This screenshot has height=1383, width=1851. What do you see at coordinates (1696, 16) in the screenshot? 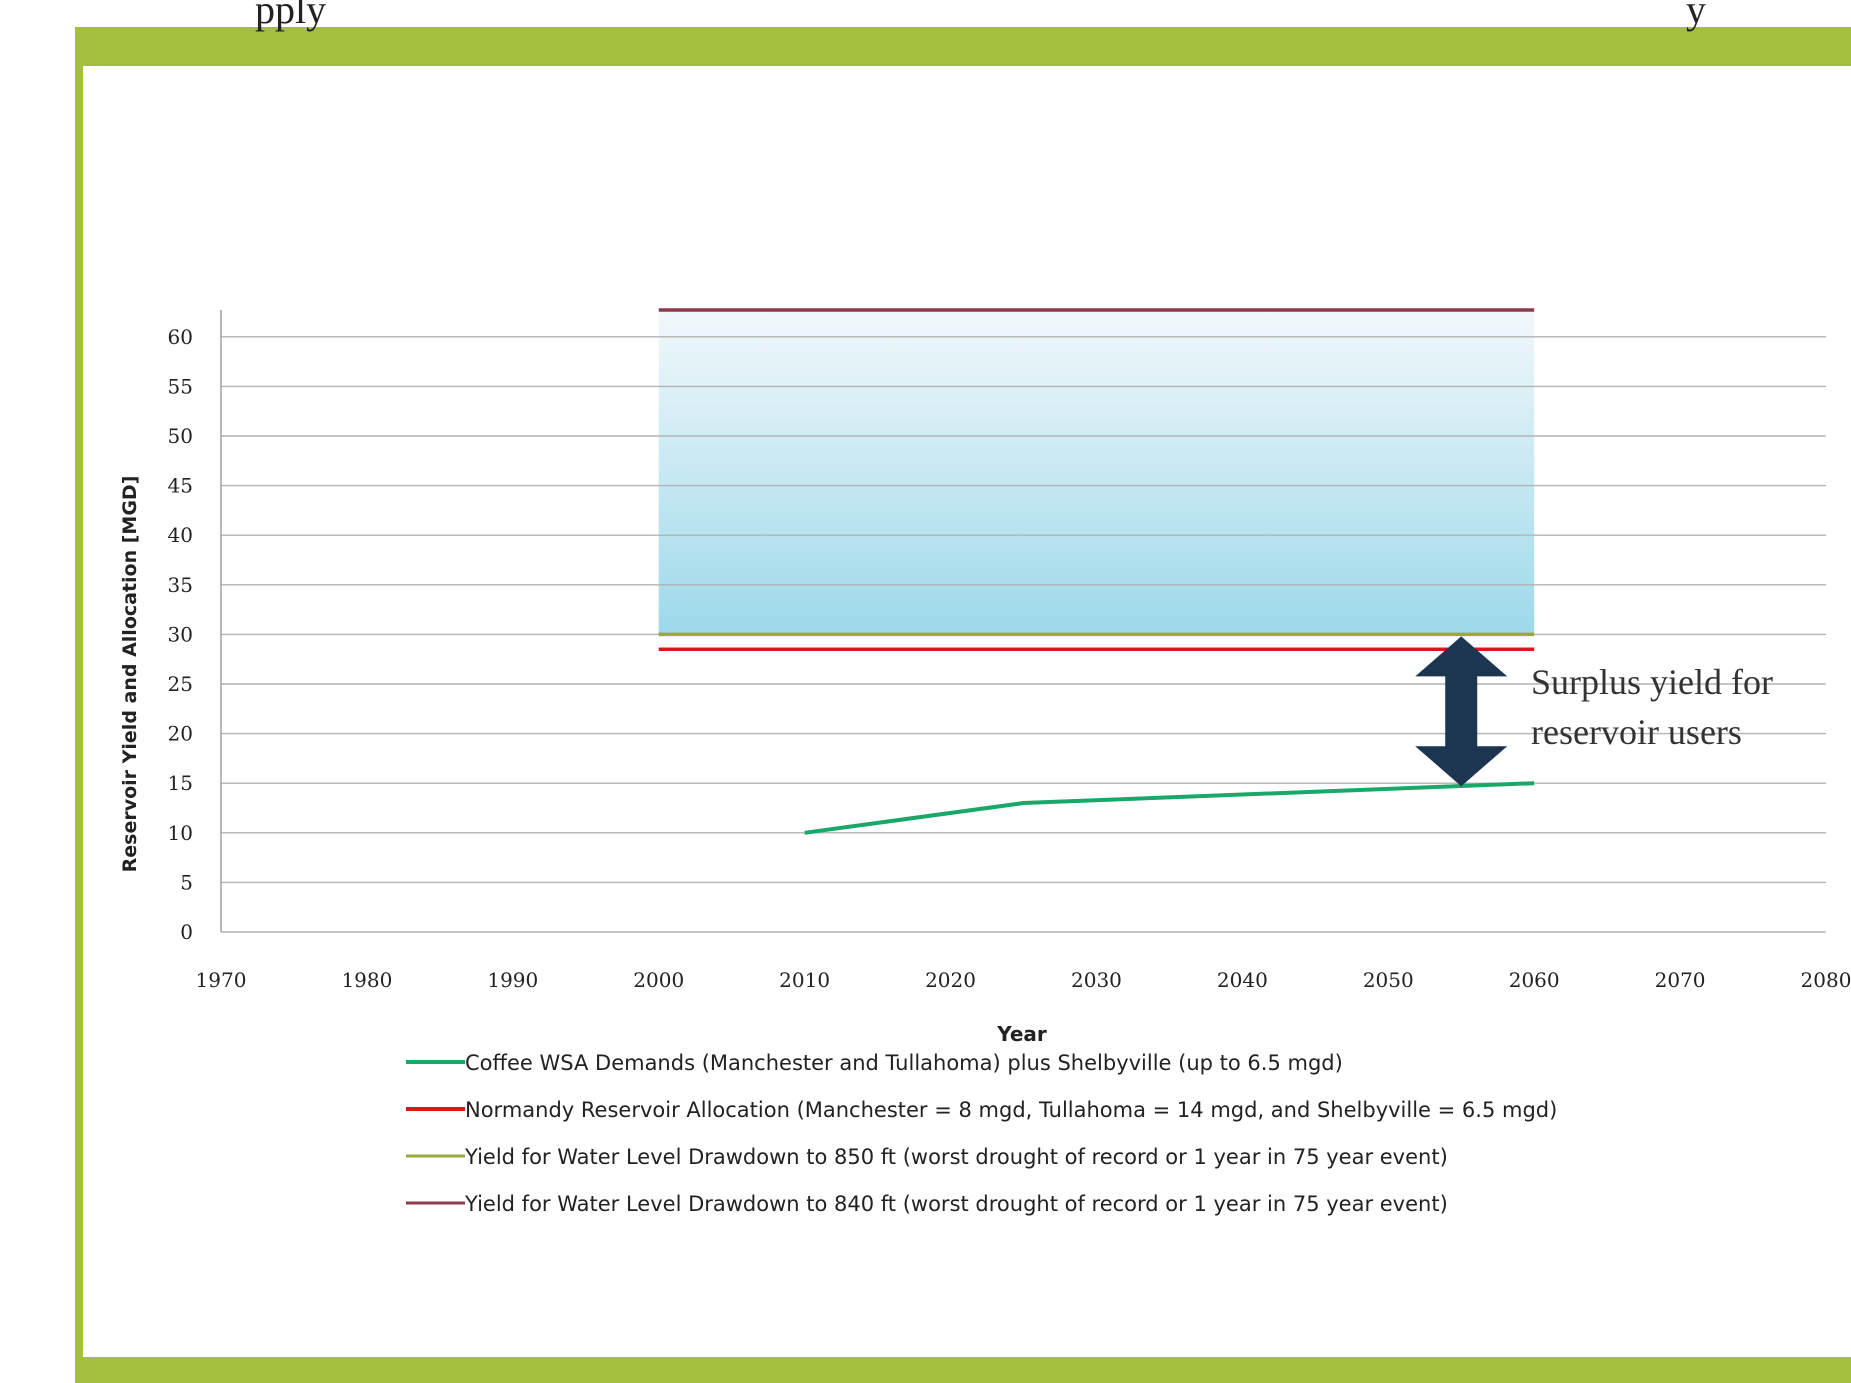
I see `cropped-heading-text-right: y` at bounding box center [1696, 16].